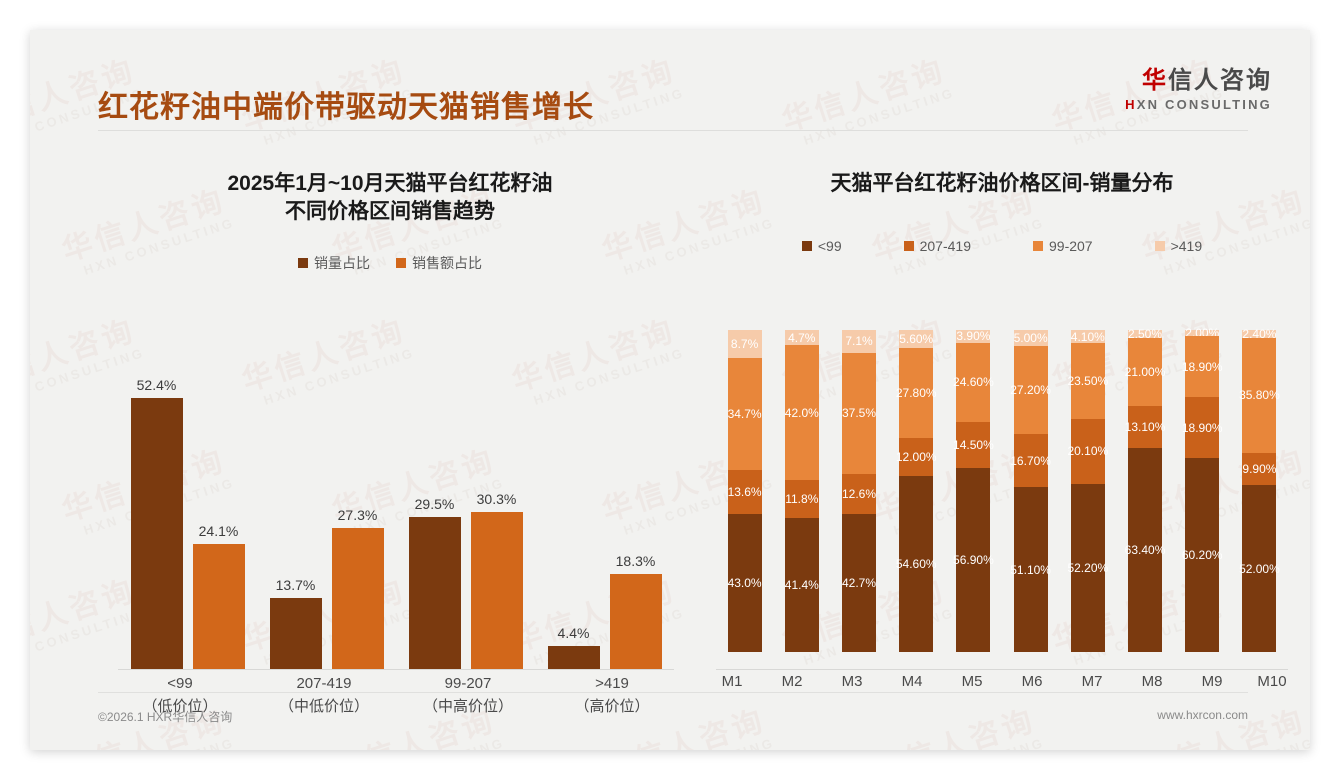 The width and height of the screenshot is (1340, 780). Describe the element at coordinates (745, 491) in the screenshot. I see `stack-segment: 13.6%` at that location.